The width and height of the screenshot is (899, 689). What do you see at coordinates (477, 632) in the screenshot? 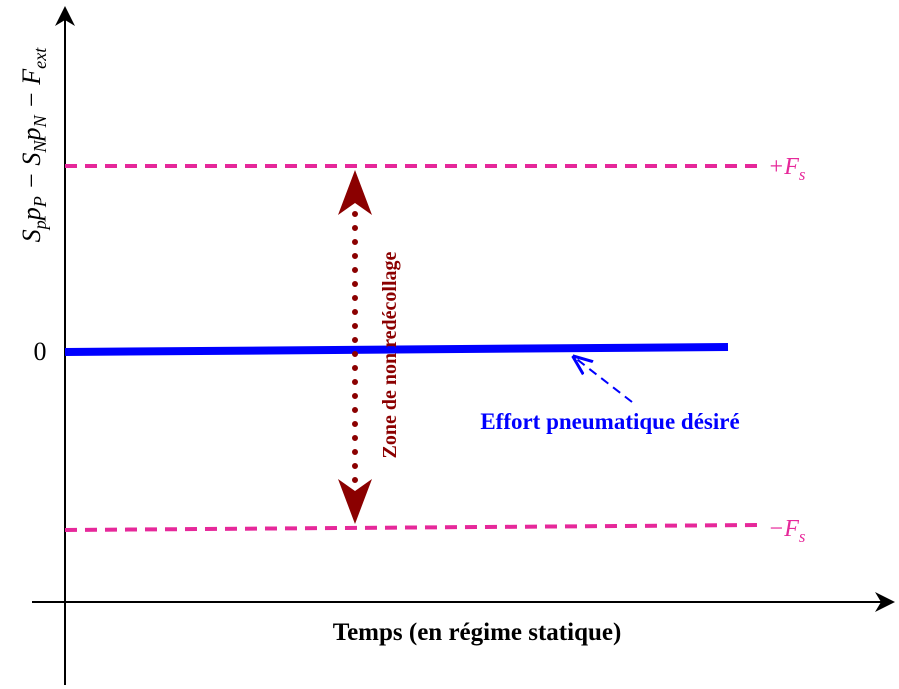
I see `x-axis-label: Temps (en régime statique)` at bounding box center [477, 632].